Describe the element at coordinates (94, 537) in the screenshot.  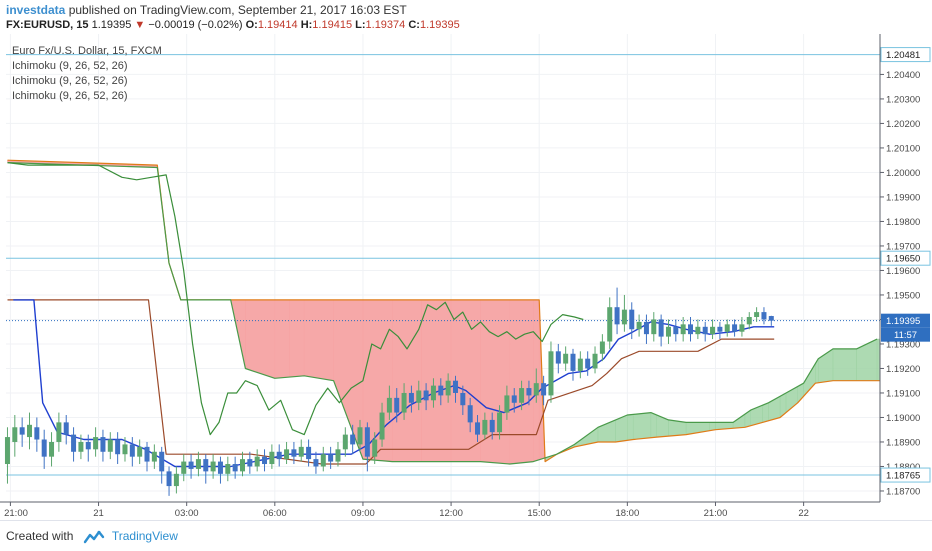
I see `tradingview-logo-icon` at that location.